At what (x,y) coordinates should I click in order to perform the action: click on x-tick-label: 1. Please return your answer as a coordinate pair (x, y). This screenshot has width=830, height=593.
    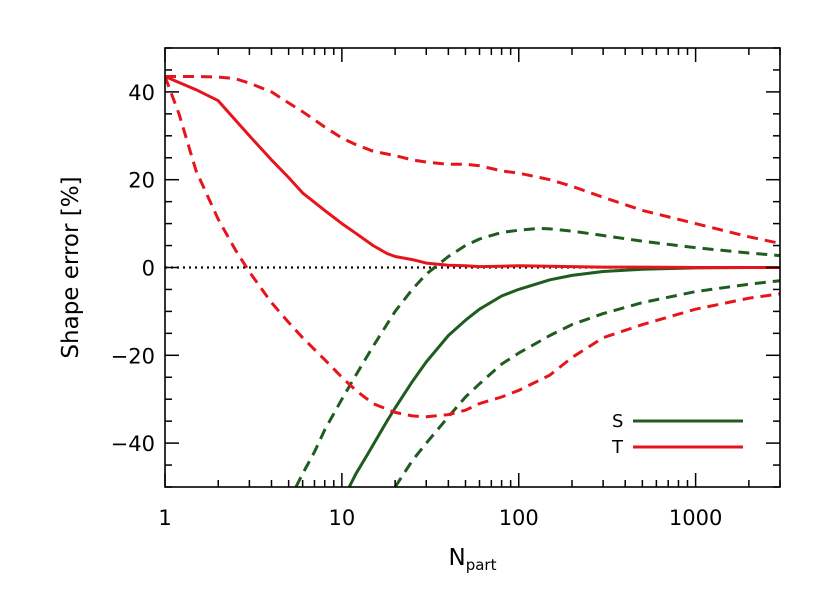
    Looking at the image, I should click on (164, 518).